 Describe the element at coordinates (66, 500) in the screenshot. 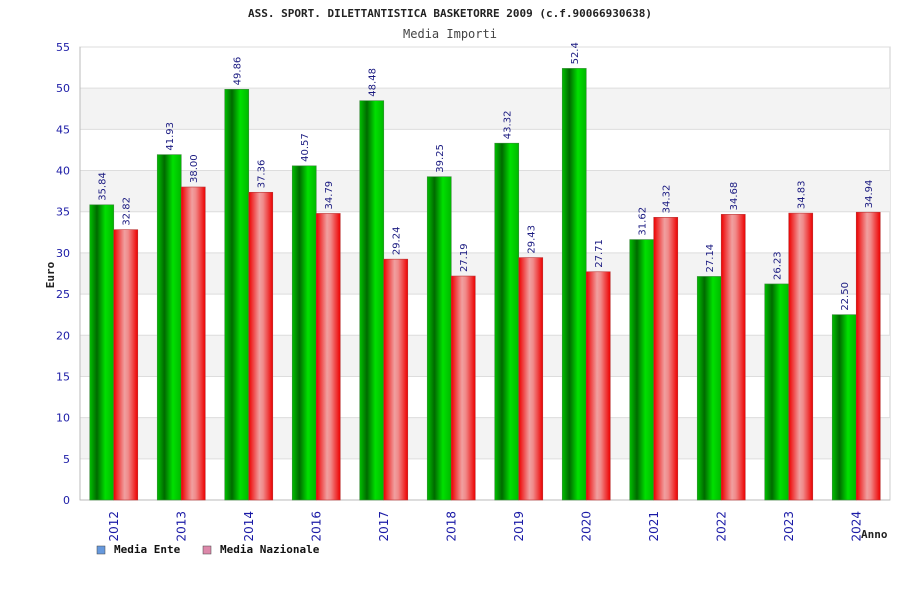

I see `y-tick-label: 0` at that location.